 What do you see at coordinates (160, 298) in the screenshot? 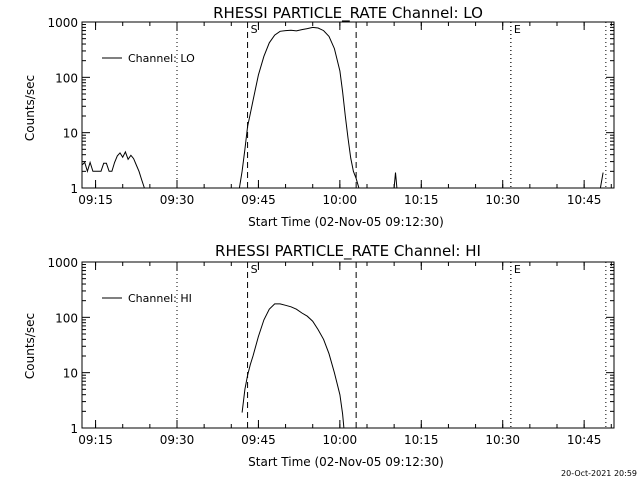
I see `legend-label: Channel: HI` at bounding box center [160, 298].